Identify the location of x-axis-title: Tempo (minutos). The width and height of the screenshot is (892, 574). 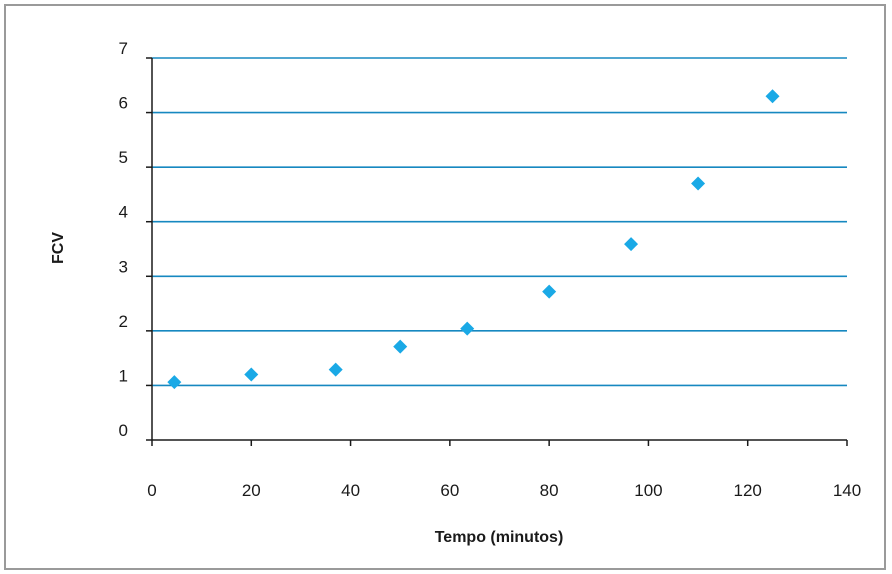
(499, 537).